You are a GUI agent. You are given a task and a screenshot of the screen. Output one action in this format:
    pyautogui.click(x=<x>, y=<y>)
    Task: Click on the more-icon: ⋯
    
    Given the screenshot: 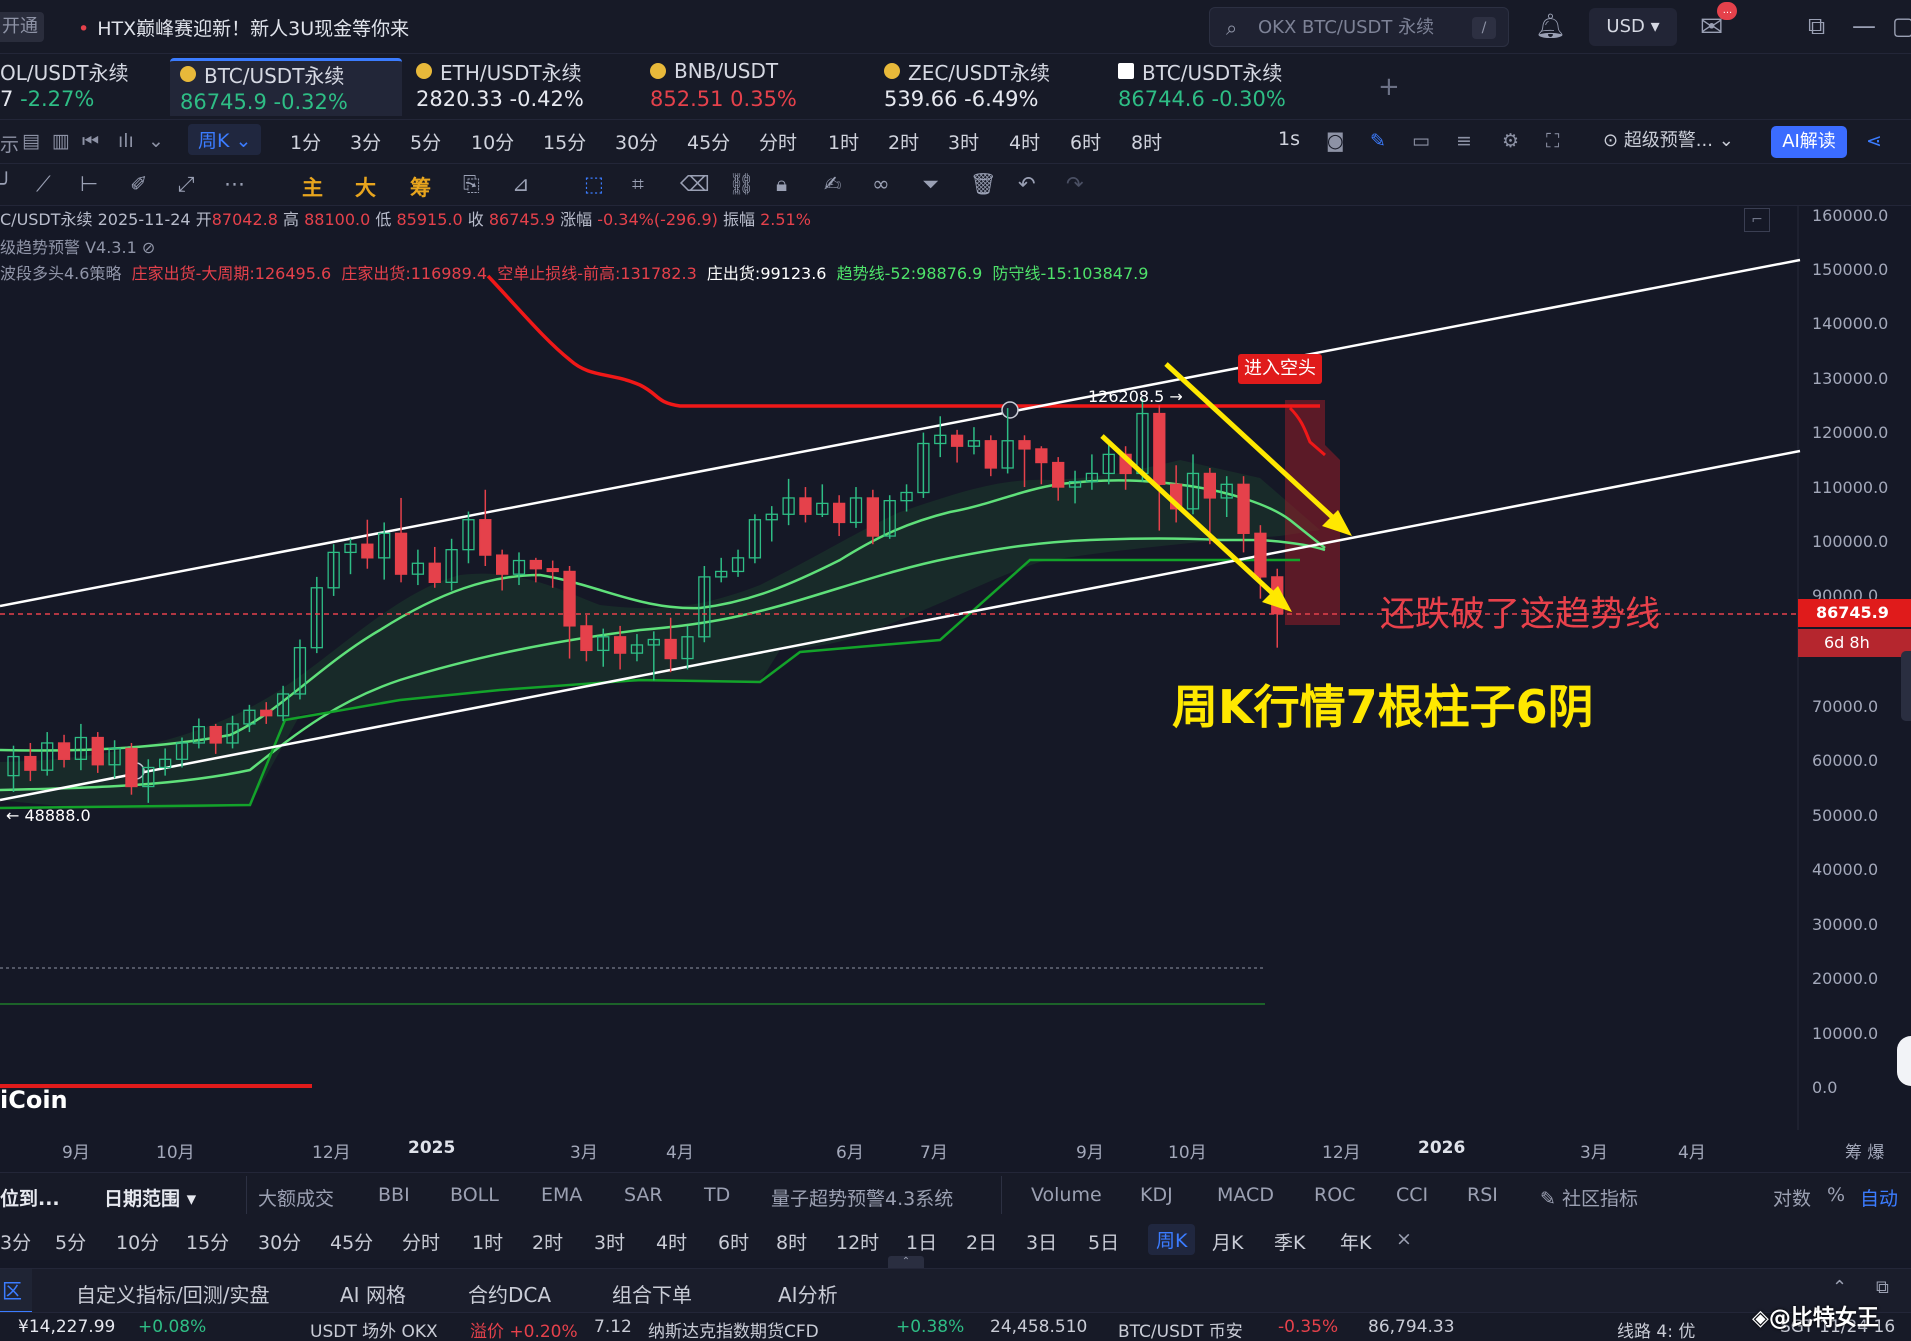 What is the action you would take?
    pyautogui.click(x=234, y=184)
    